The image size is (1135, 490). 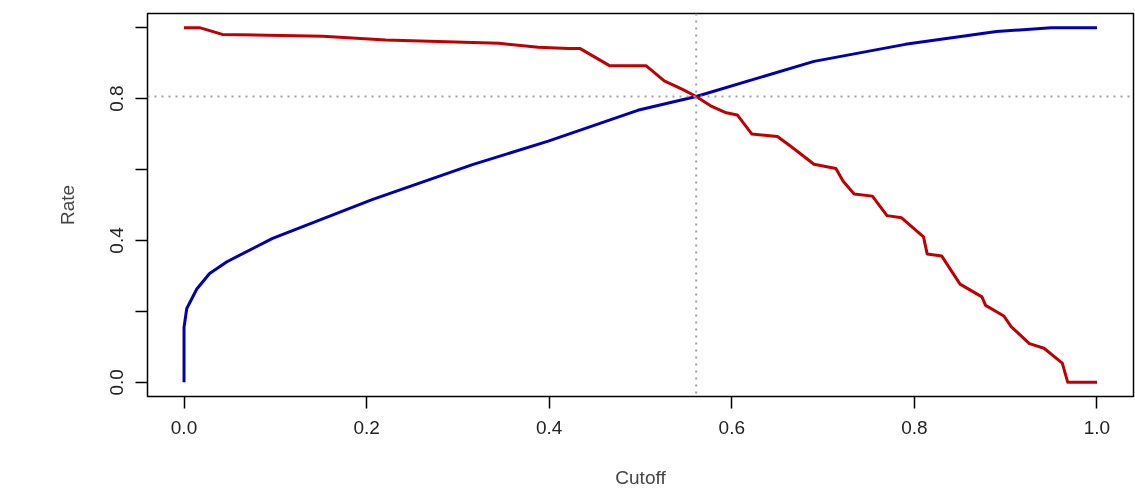 What do you see at coordinates (641, 477) in the screenshot?
I see `x-axis-title: Cutoff` at bounding box center [641, 477].